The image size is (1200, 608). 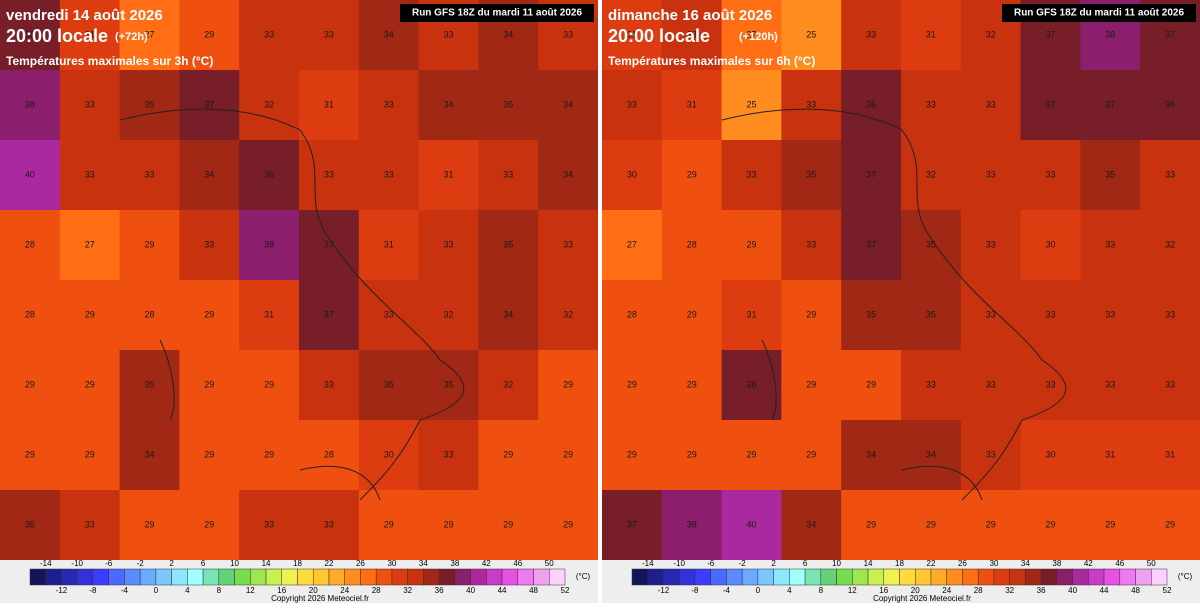 I want to click on legend-tick: 34, so click(x=423, y=563).